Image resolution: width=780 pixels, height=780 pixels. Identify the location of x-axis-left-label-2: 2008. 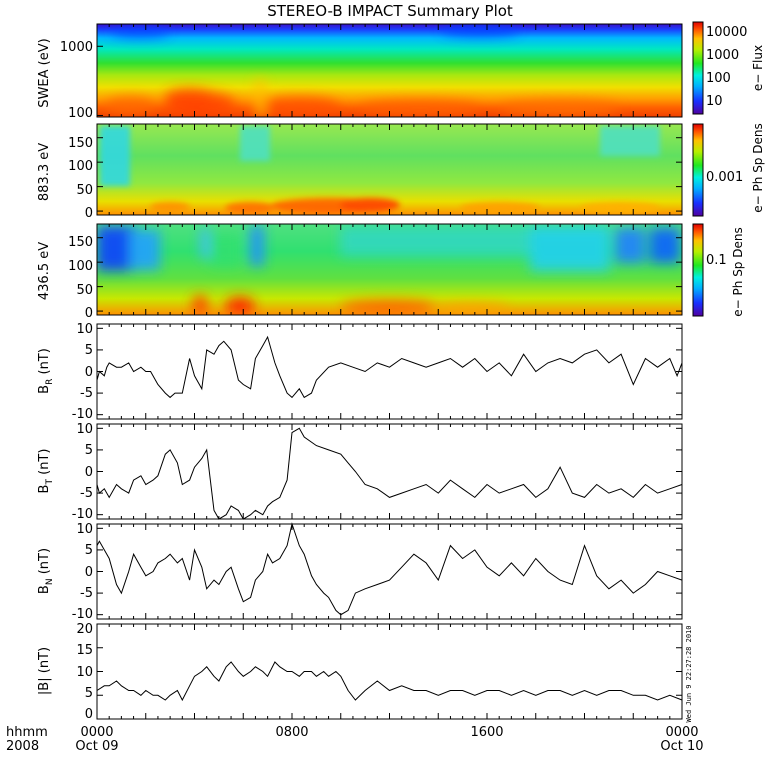
(22, 746).